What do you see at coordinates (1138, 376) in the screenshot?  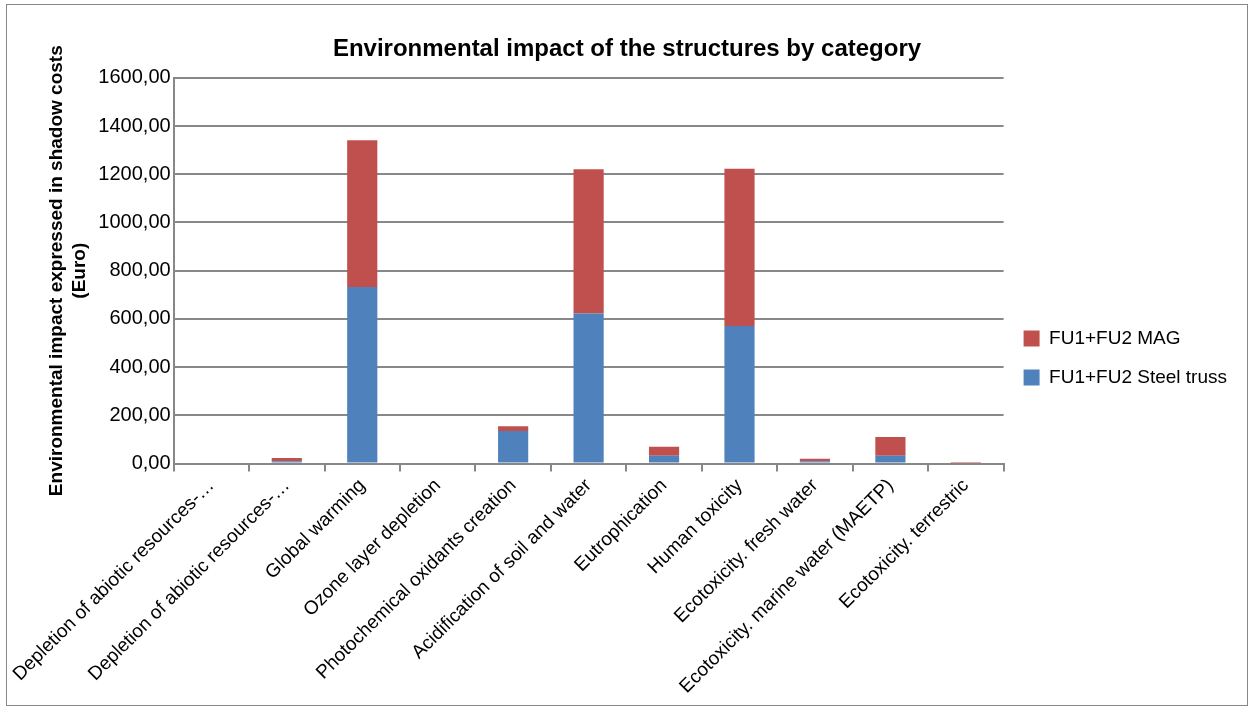 I see `legend-label: FU1+FU2 Steel truss` at bounding box center [1138, 376].